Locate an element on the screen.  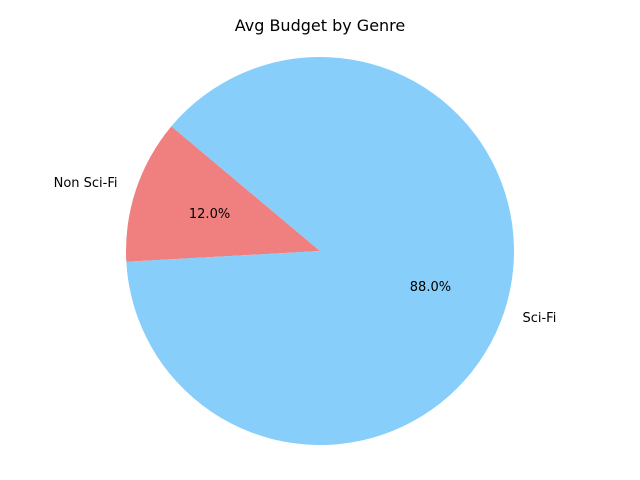
slice-percent-label: 12.0% is located at coordinates (209, 214).